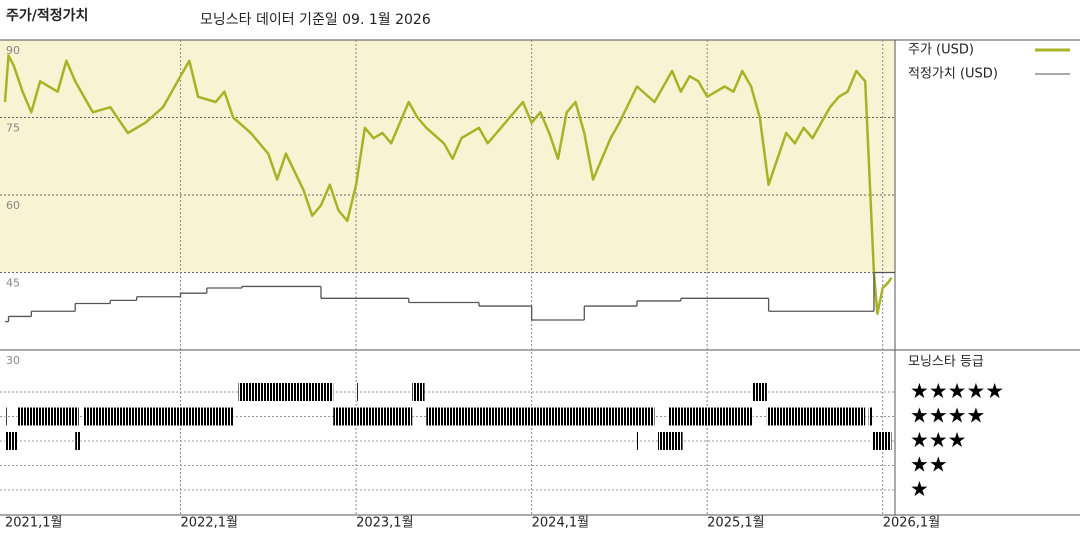  What do you see at coordinates (919, 489) in the screenshot?
I see `rating-label: ★` at bounding box center [919, 489].